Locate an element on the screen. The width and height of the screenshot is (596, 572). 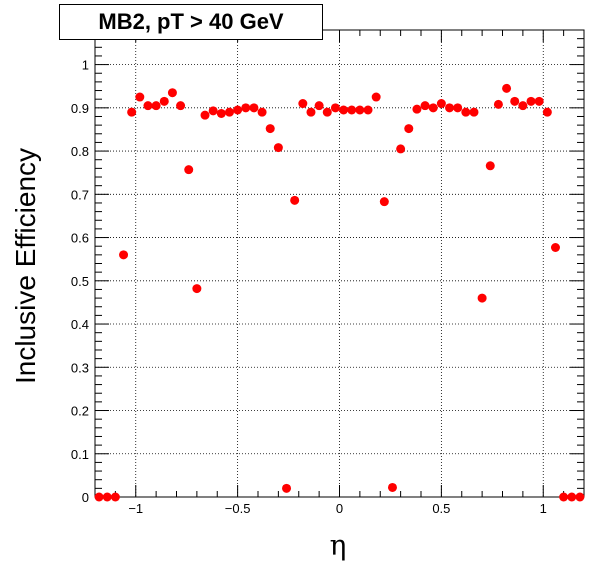
y-tick-label: 0.1 is located at coordinates (80, 454).